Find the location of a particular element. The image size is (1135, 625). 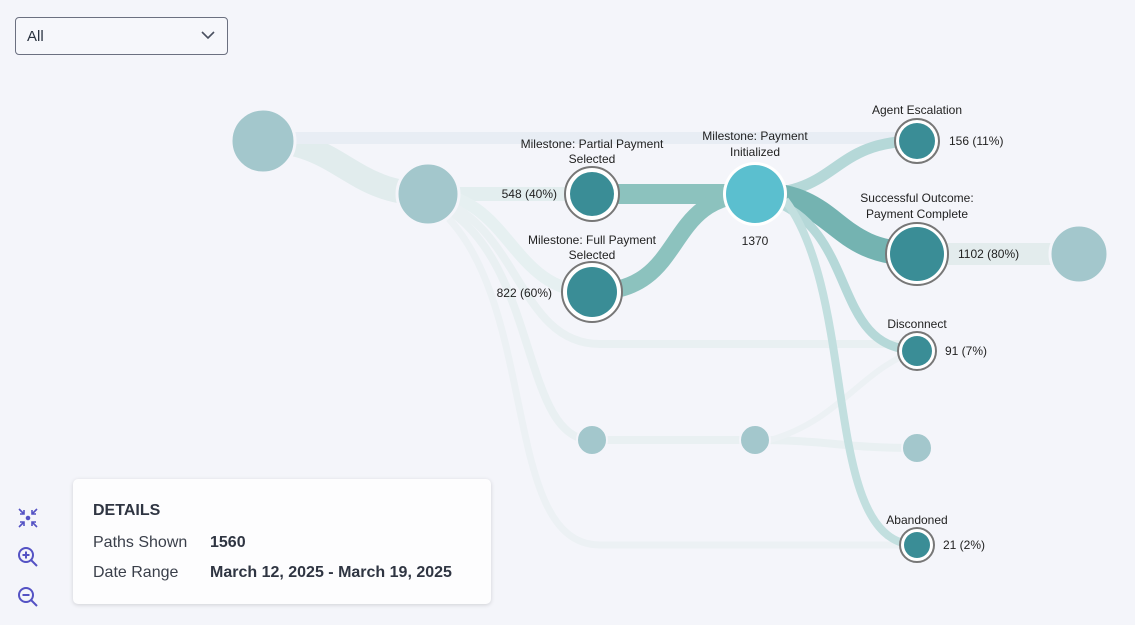

filter-selected-value: All is located at coordinates (35, 36).